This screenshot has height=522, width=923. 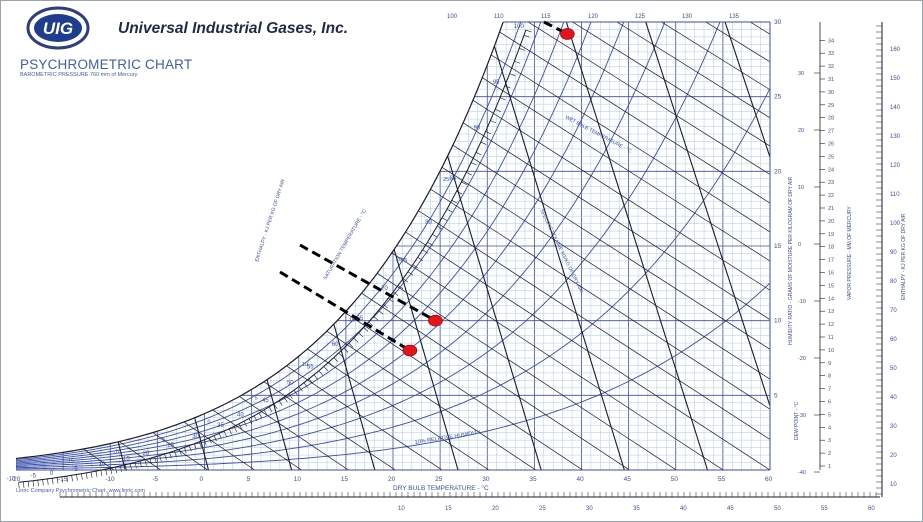 I want to click on enthalpy-bottom-label: 50, so click(x=777, y=509).